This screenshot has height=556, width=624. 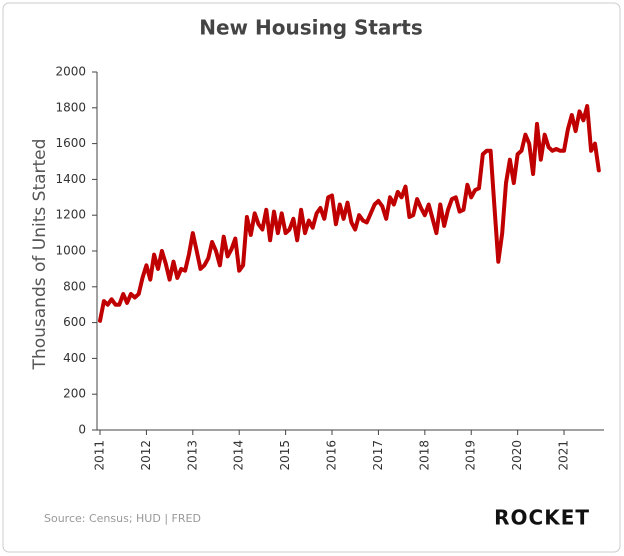 I want to click on x-tick-label: 2015, so click(x=285, y=455).